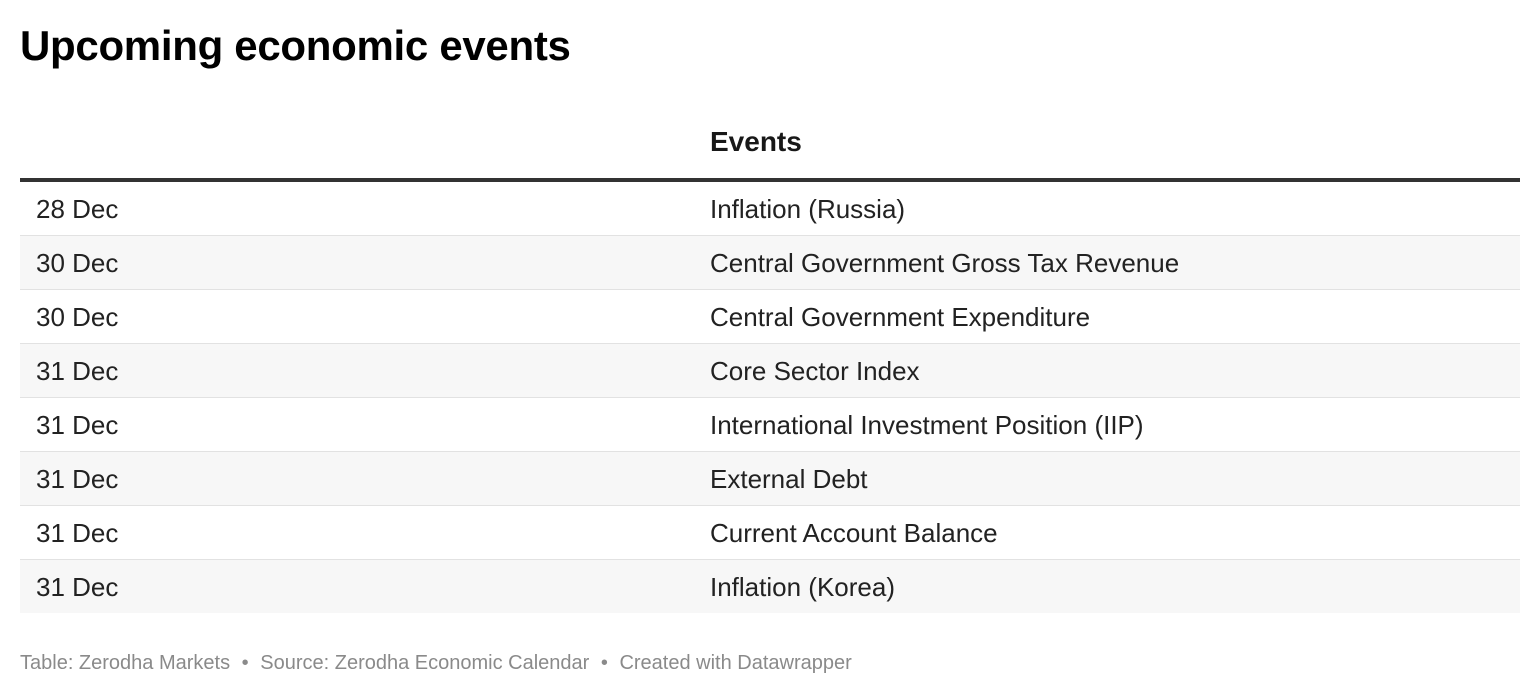 This screenshot has width=1540, height=698. What do you see at coordinates (125, 663) in the screenshot?
I see `table-credit: Table: Zerodha Markets` at bounding box center [125, 663].